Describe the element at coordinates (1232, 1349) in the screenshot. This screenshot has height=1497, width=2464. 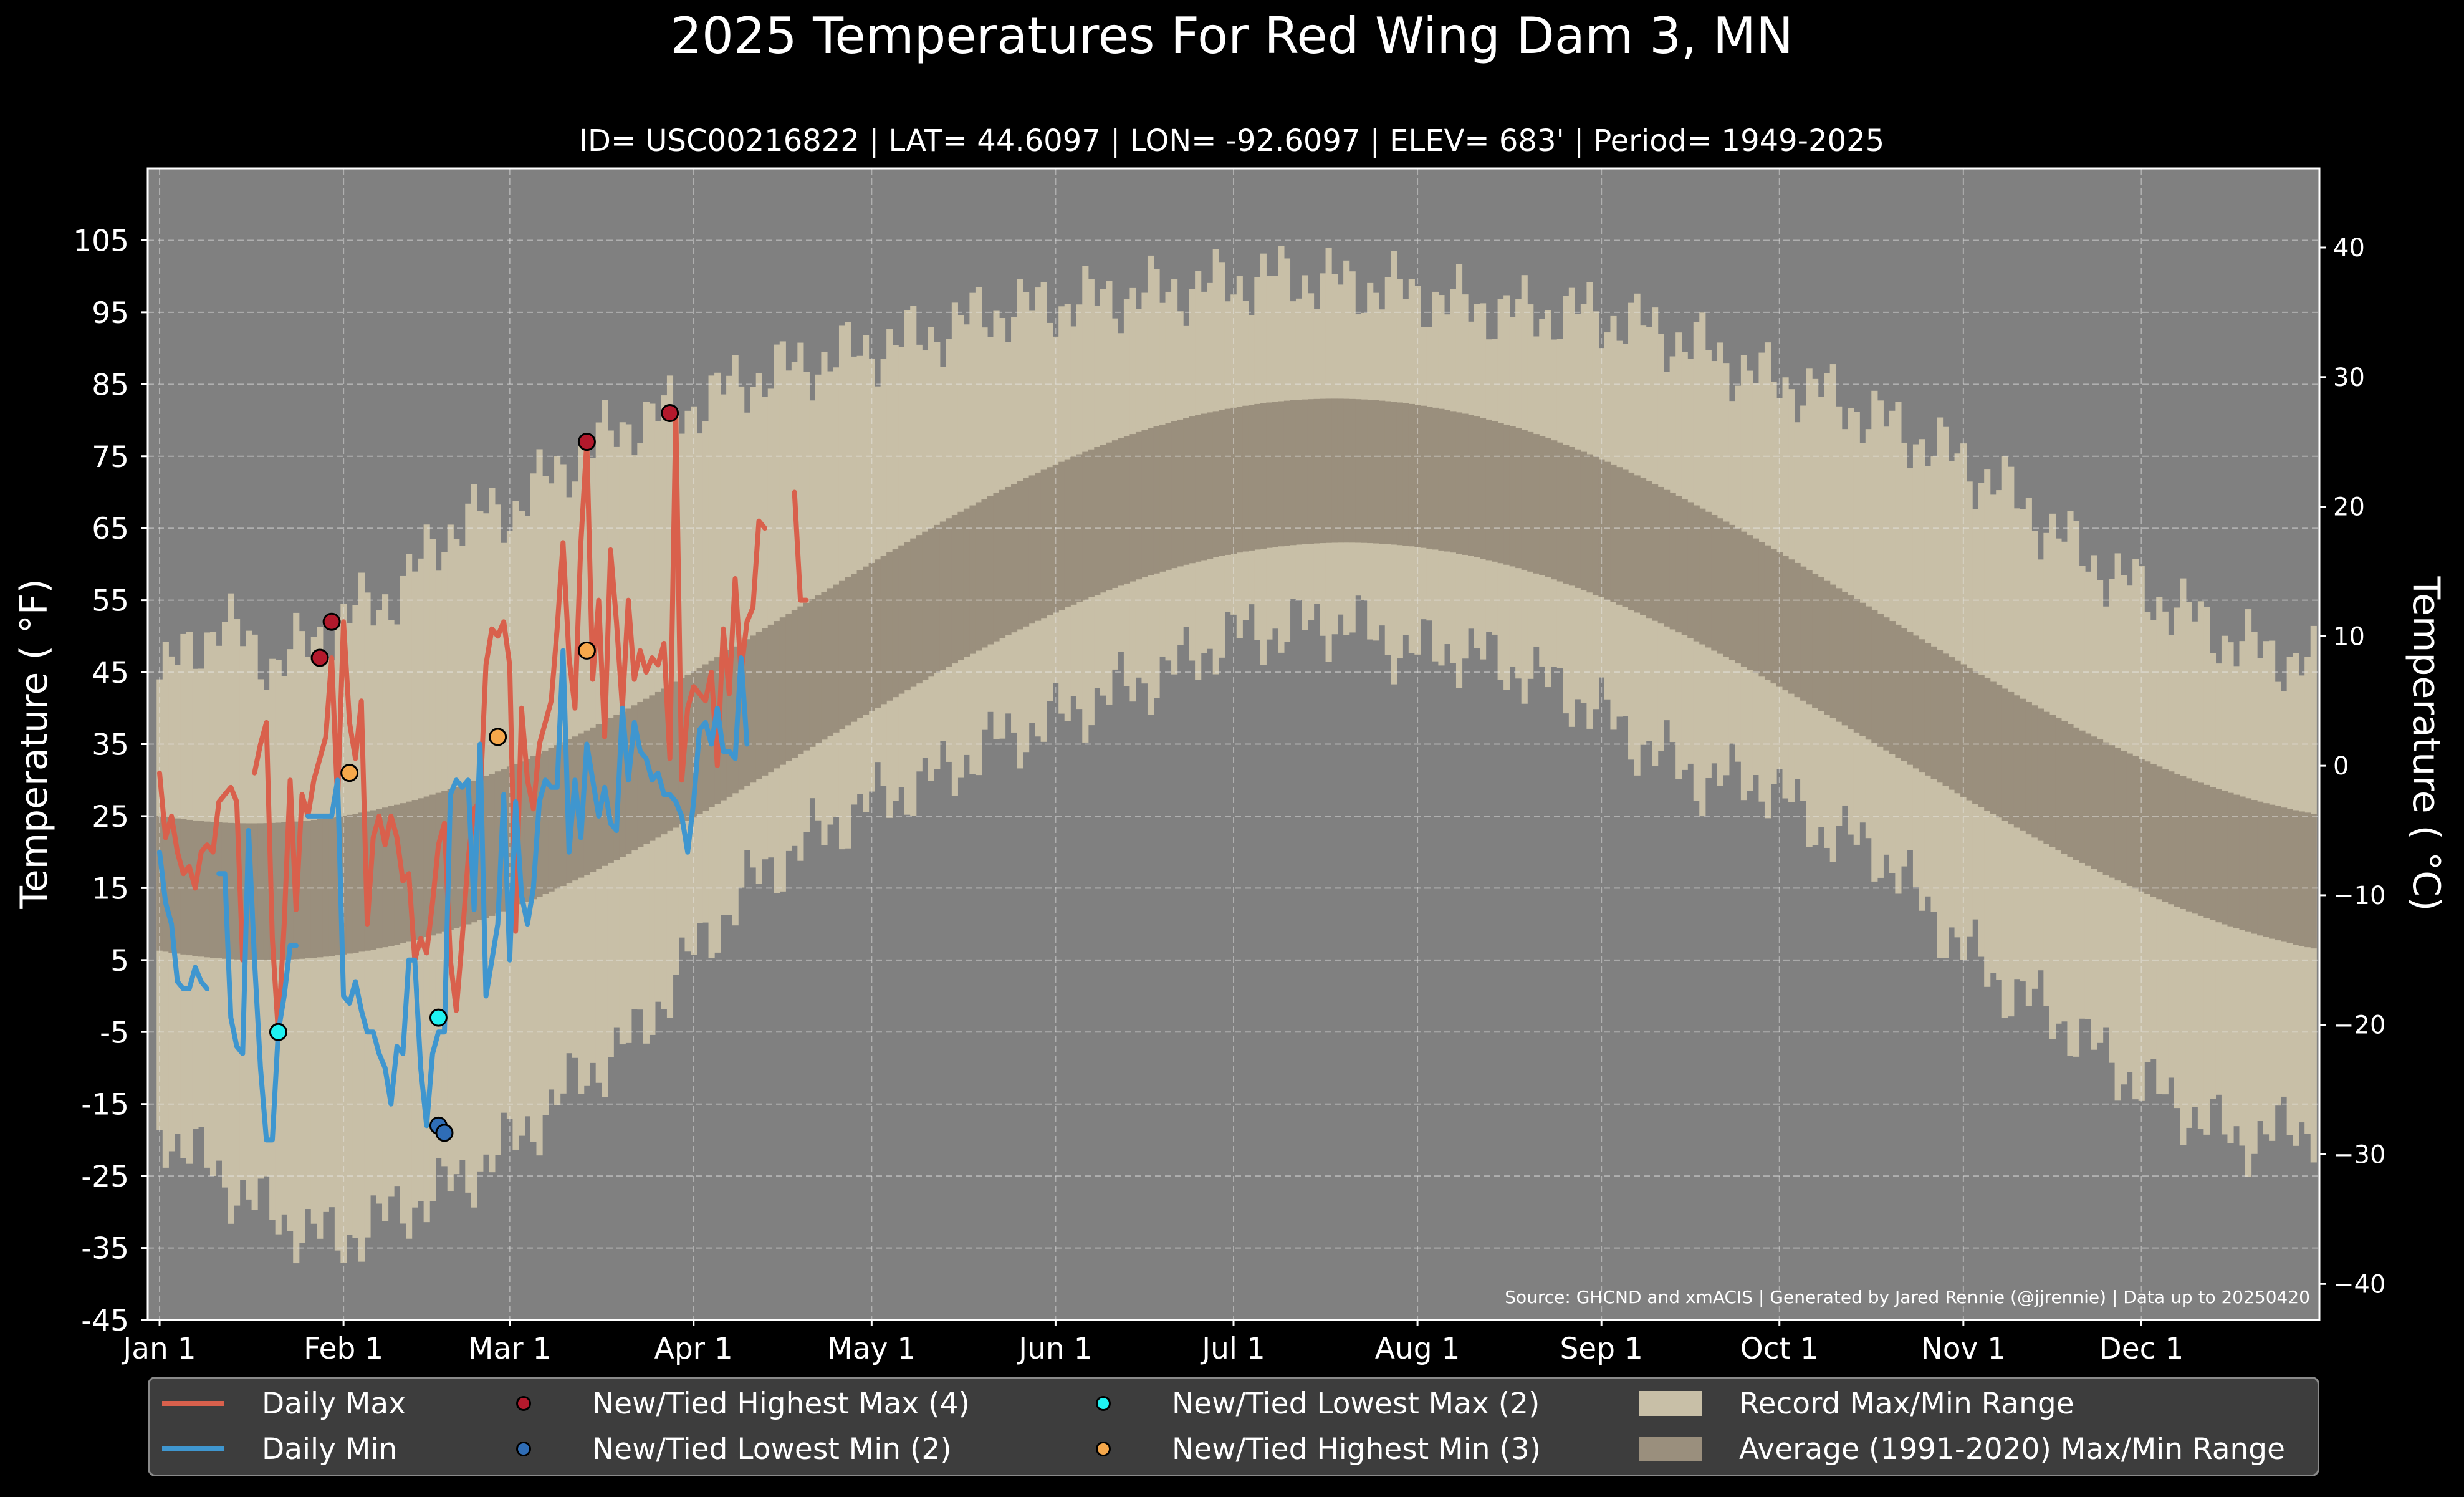
I see `x-tick-label: Jul 1` at that location.